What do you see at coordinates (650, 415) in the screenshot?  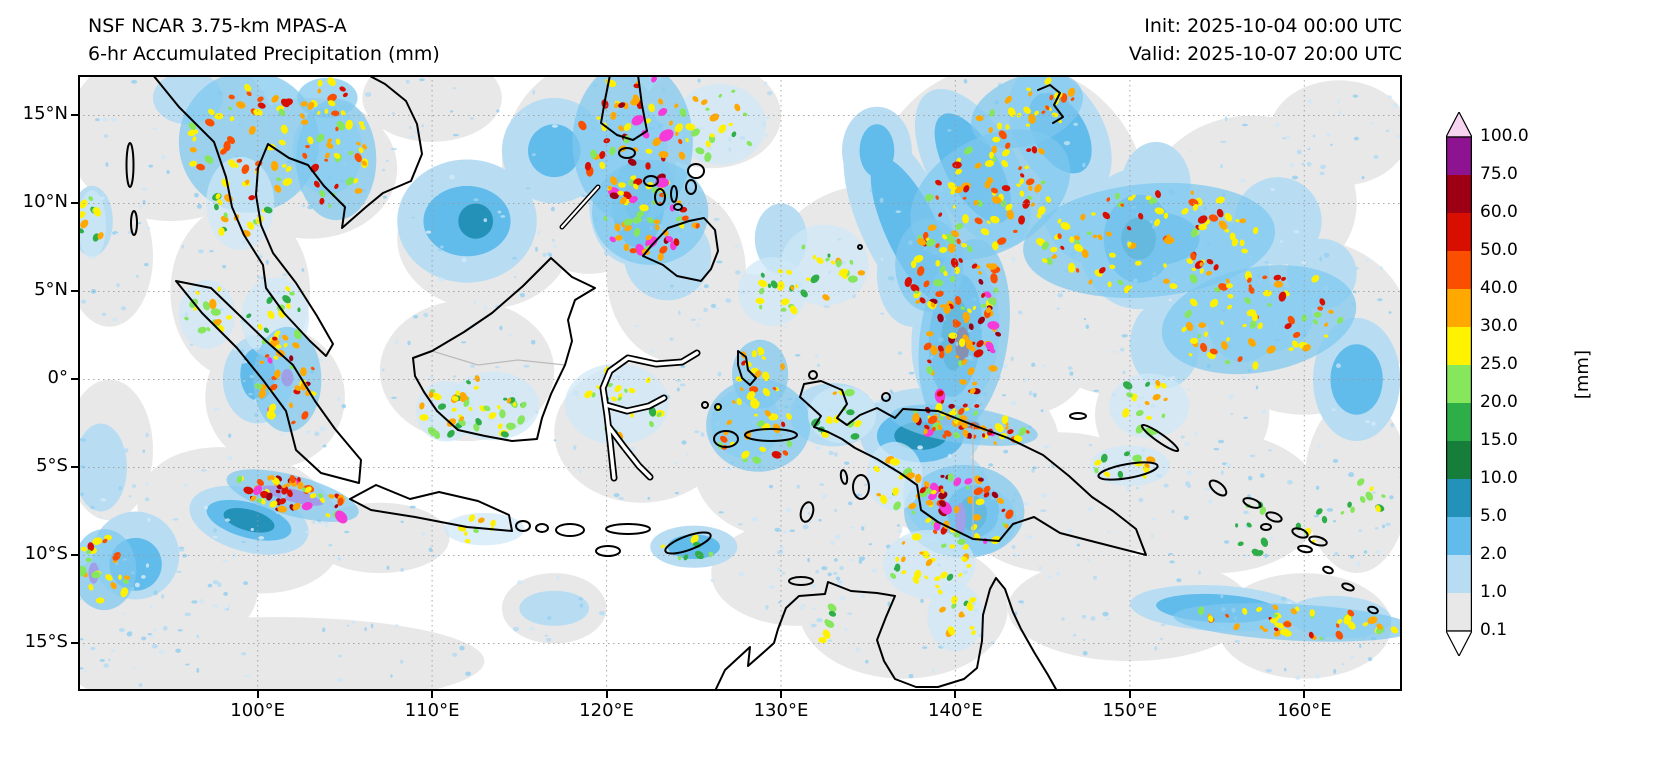 I see `coastline-sulawesi` at bounding box center [650, 415].